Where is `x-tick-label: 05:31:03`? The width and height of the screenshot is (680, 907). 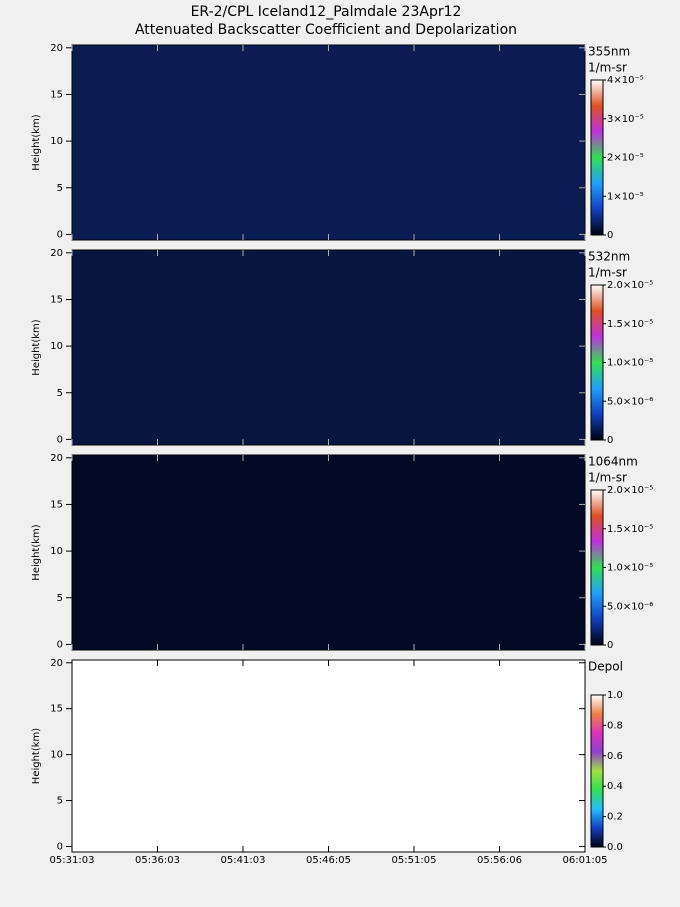
x-tick-label: 05:31:03 is located at coordinates (72, 860).